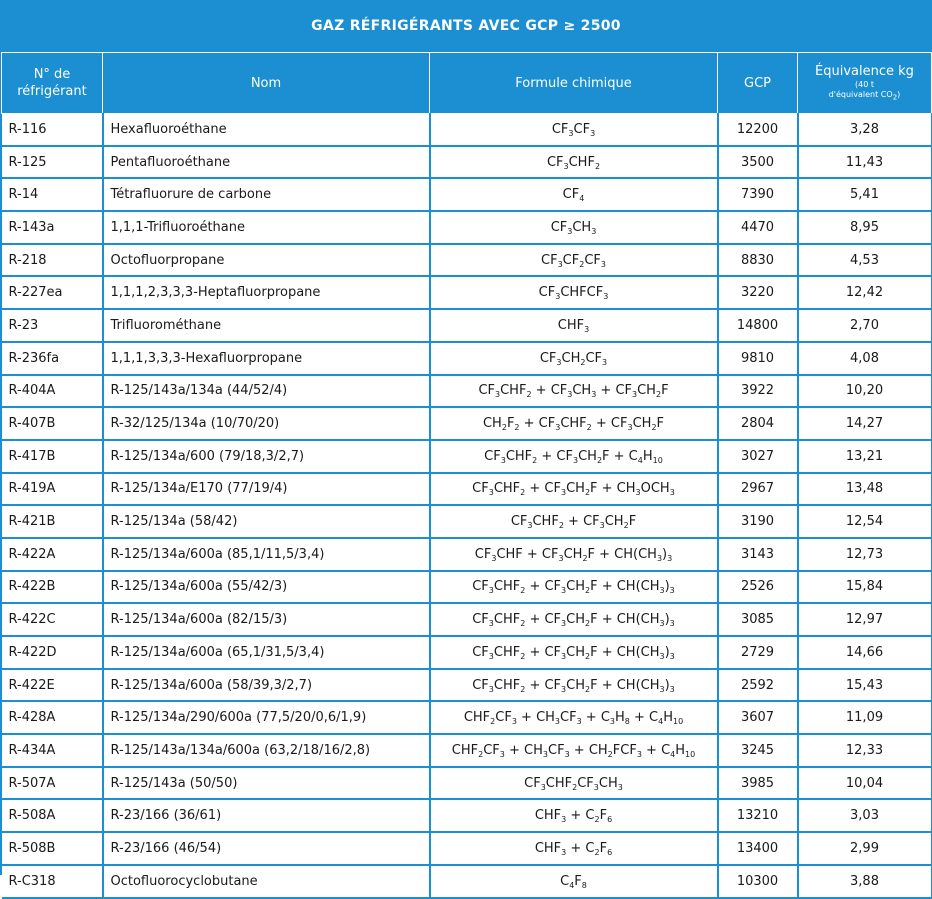  What do you see at coordinates (574, 783) in the screenshot?
I see `cell-formula: CF3CHF2CF3CH3` at bounding box center [574, 783].